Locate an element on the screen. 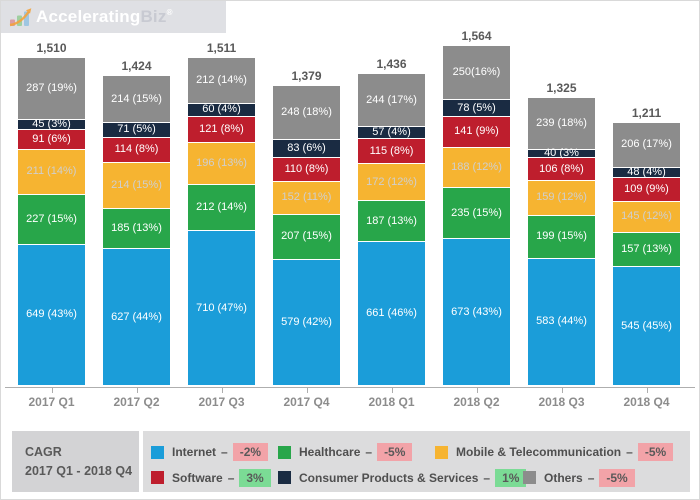 The image size is (700, 500). segment-label: 710 (47%) is located at coordinates (221, 307).